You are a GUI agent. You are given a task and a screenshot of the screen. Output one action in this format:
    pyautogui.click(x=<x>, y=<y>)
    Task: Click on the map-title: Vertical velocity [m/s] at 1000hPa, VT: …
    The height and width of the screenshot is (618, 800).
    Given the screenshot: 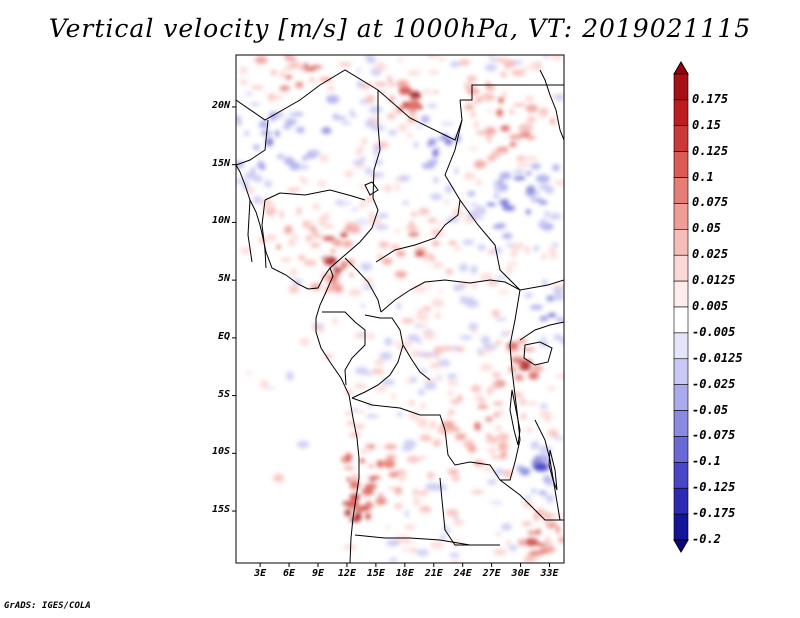 What is the action you would take?
    pyautogui.click(x=400, y=28)
    